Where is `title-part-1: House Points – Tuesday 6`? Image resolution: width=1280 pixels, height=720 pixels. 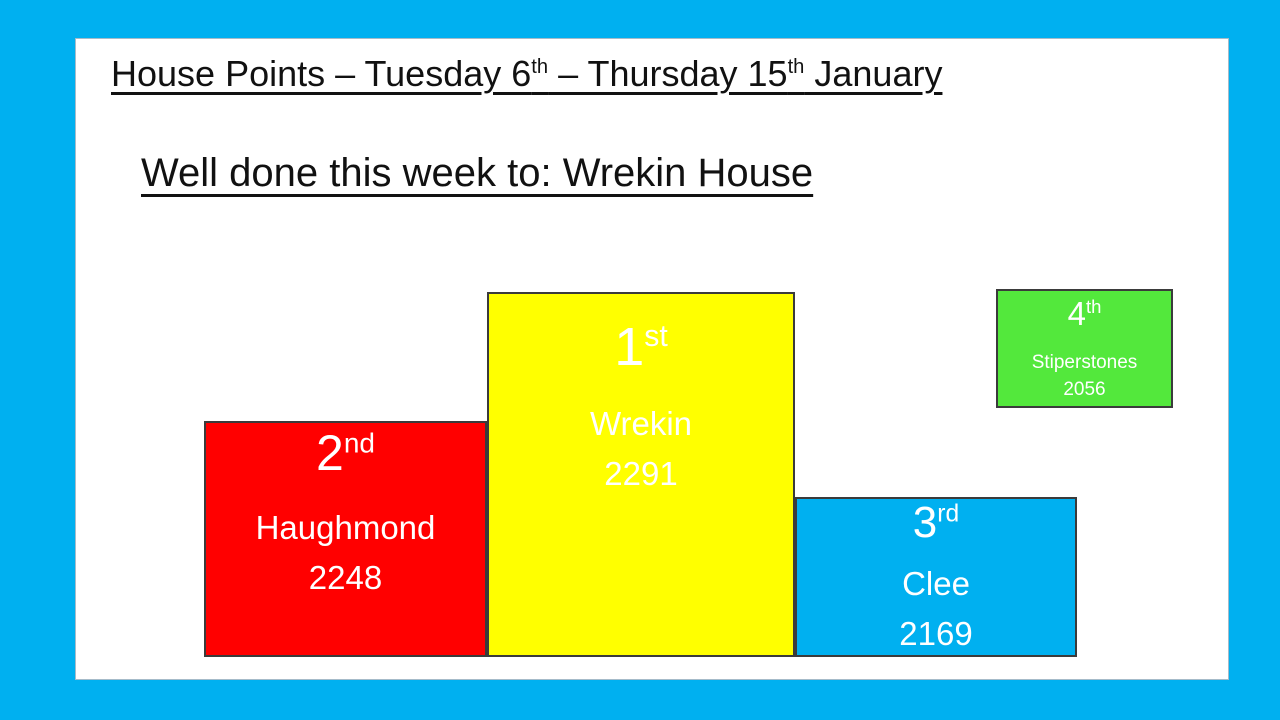
title-part-1: House Points – Tuesday 6 is located at coordinates (321, 73).